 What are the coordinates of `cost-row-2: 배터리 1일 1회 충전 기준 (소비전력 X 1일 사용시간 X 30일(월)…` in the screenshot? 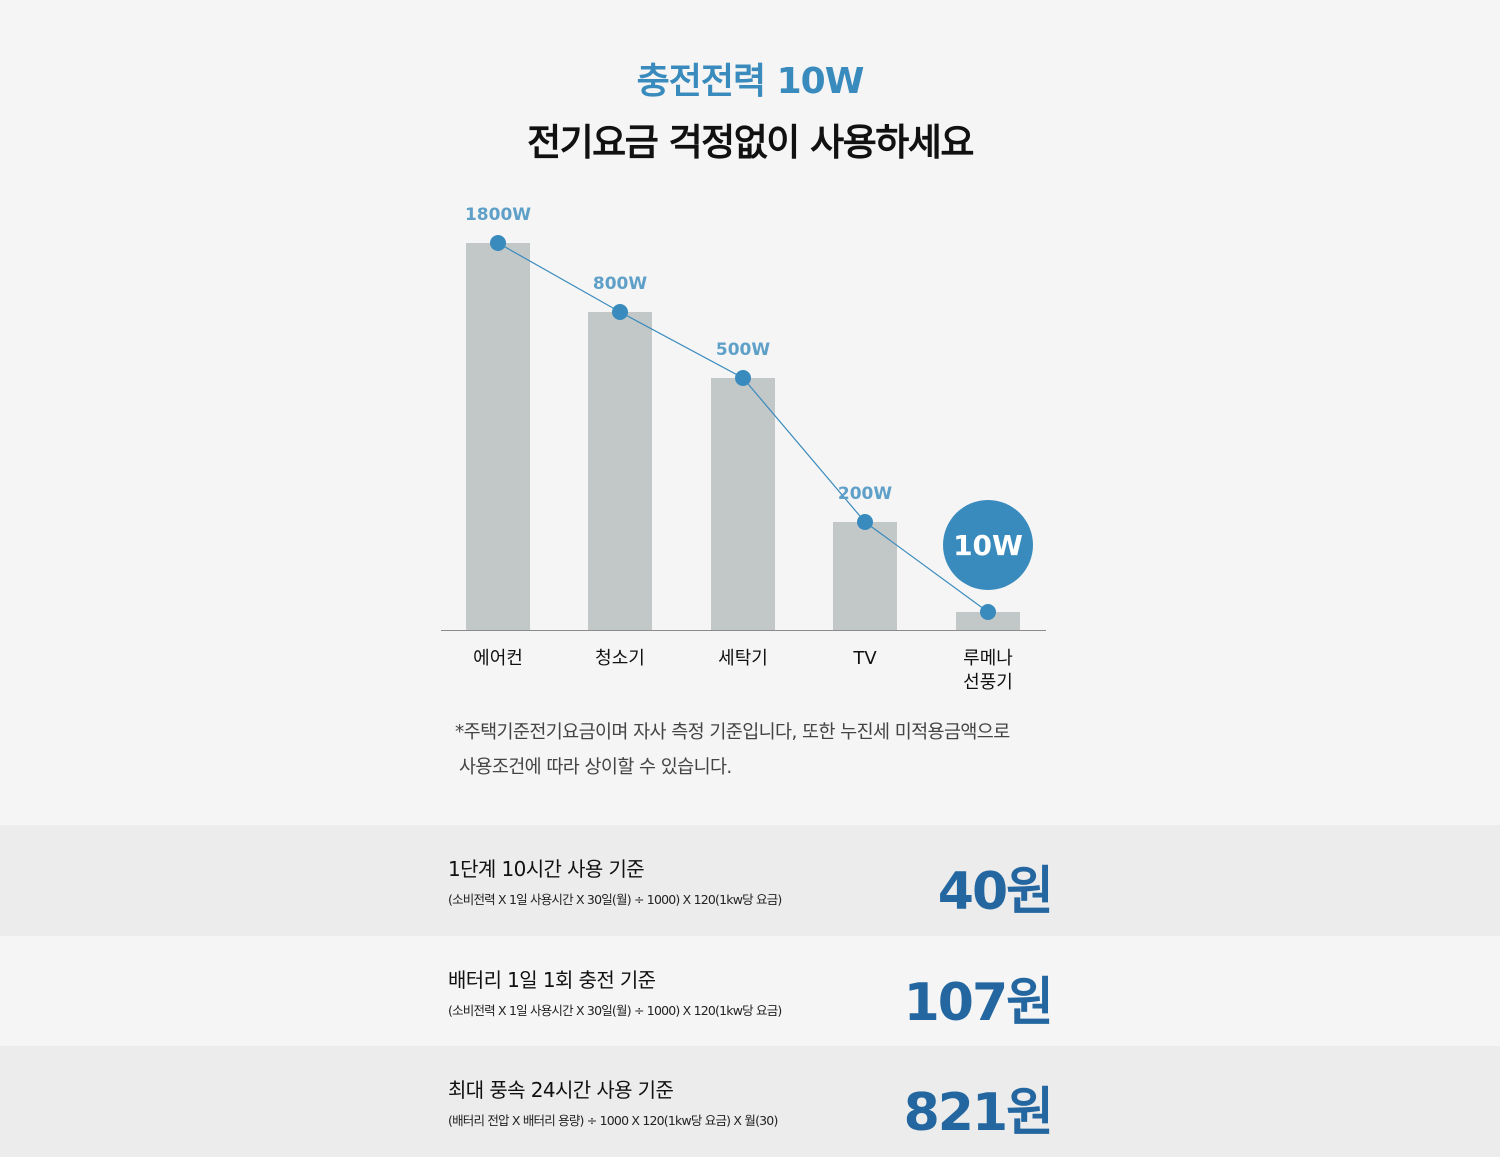 It's located at (750, 991).